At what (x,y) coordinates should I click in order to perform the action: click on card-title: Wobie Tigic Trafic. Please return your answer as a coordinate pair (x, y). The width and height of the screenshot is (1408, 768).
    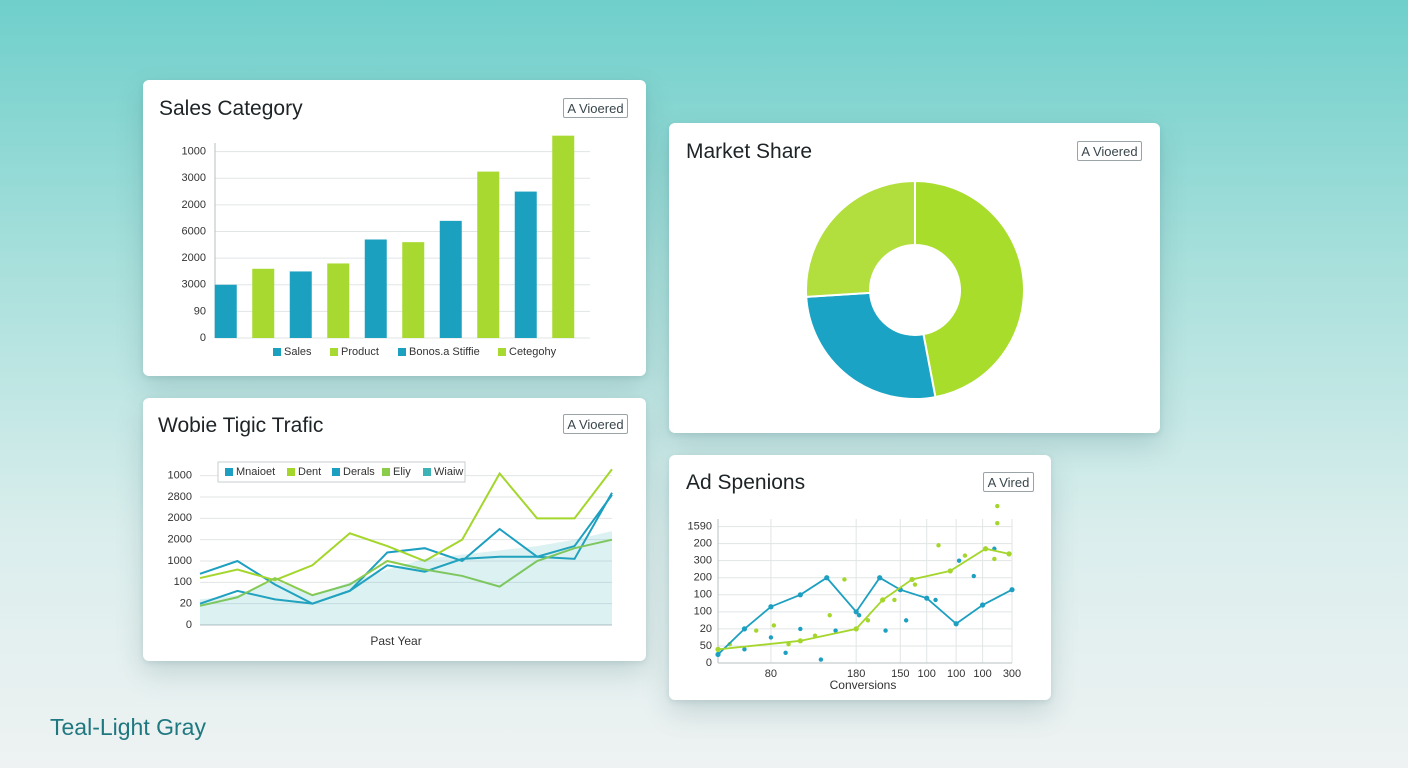
    Looking at the image, I should click on (241, 425).